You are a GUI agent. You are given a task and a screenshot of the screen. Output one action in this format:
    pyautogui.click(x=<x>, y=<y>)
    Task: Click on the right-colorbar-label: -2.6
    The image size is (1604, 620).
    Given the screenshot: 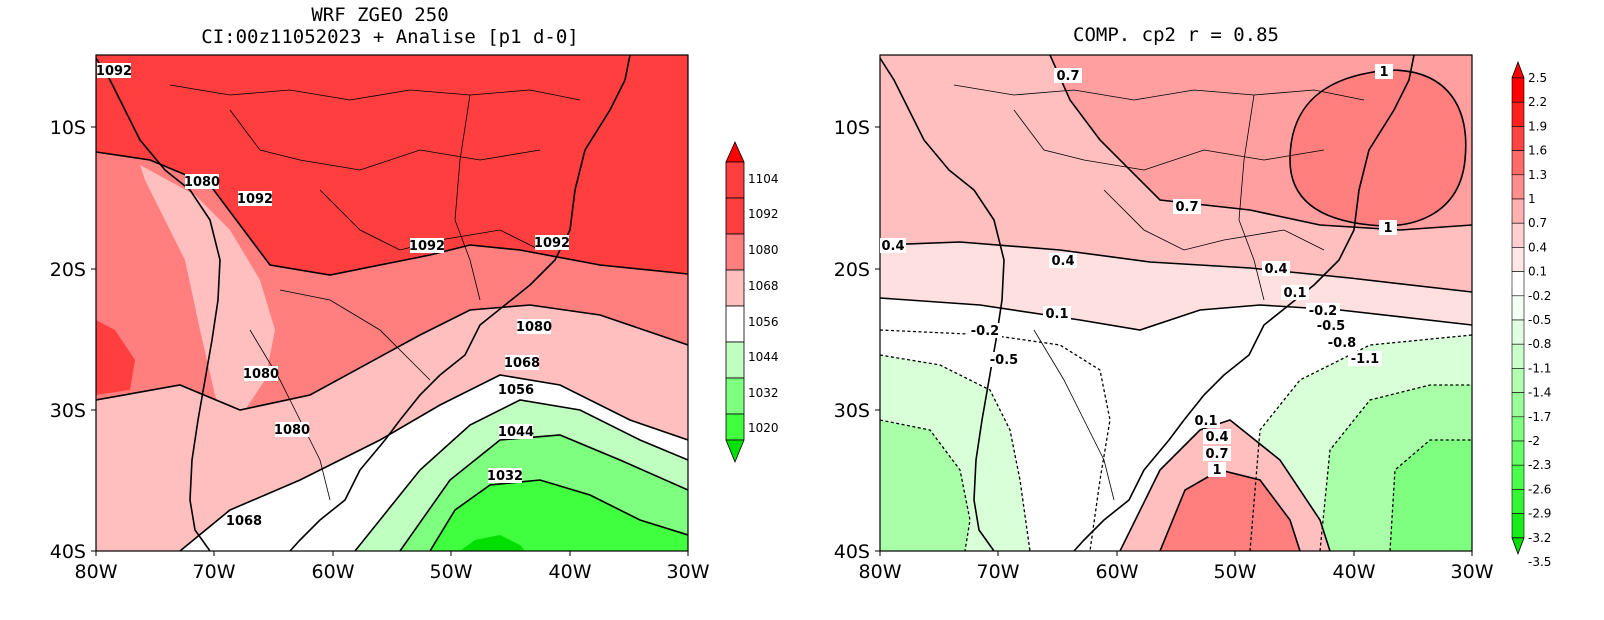 What is the action you would take?
    pyautogui.click(x=1539, y=489)
    